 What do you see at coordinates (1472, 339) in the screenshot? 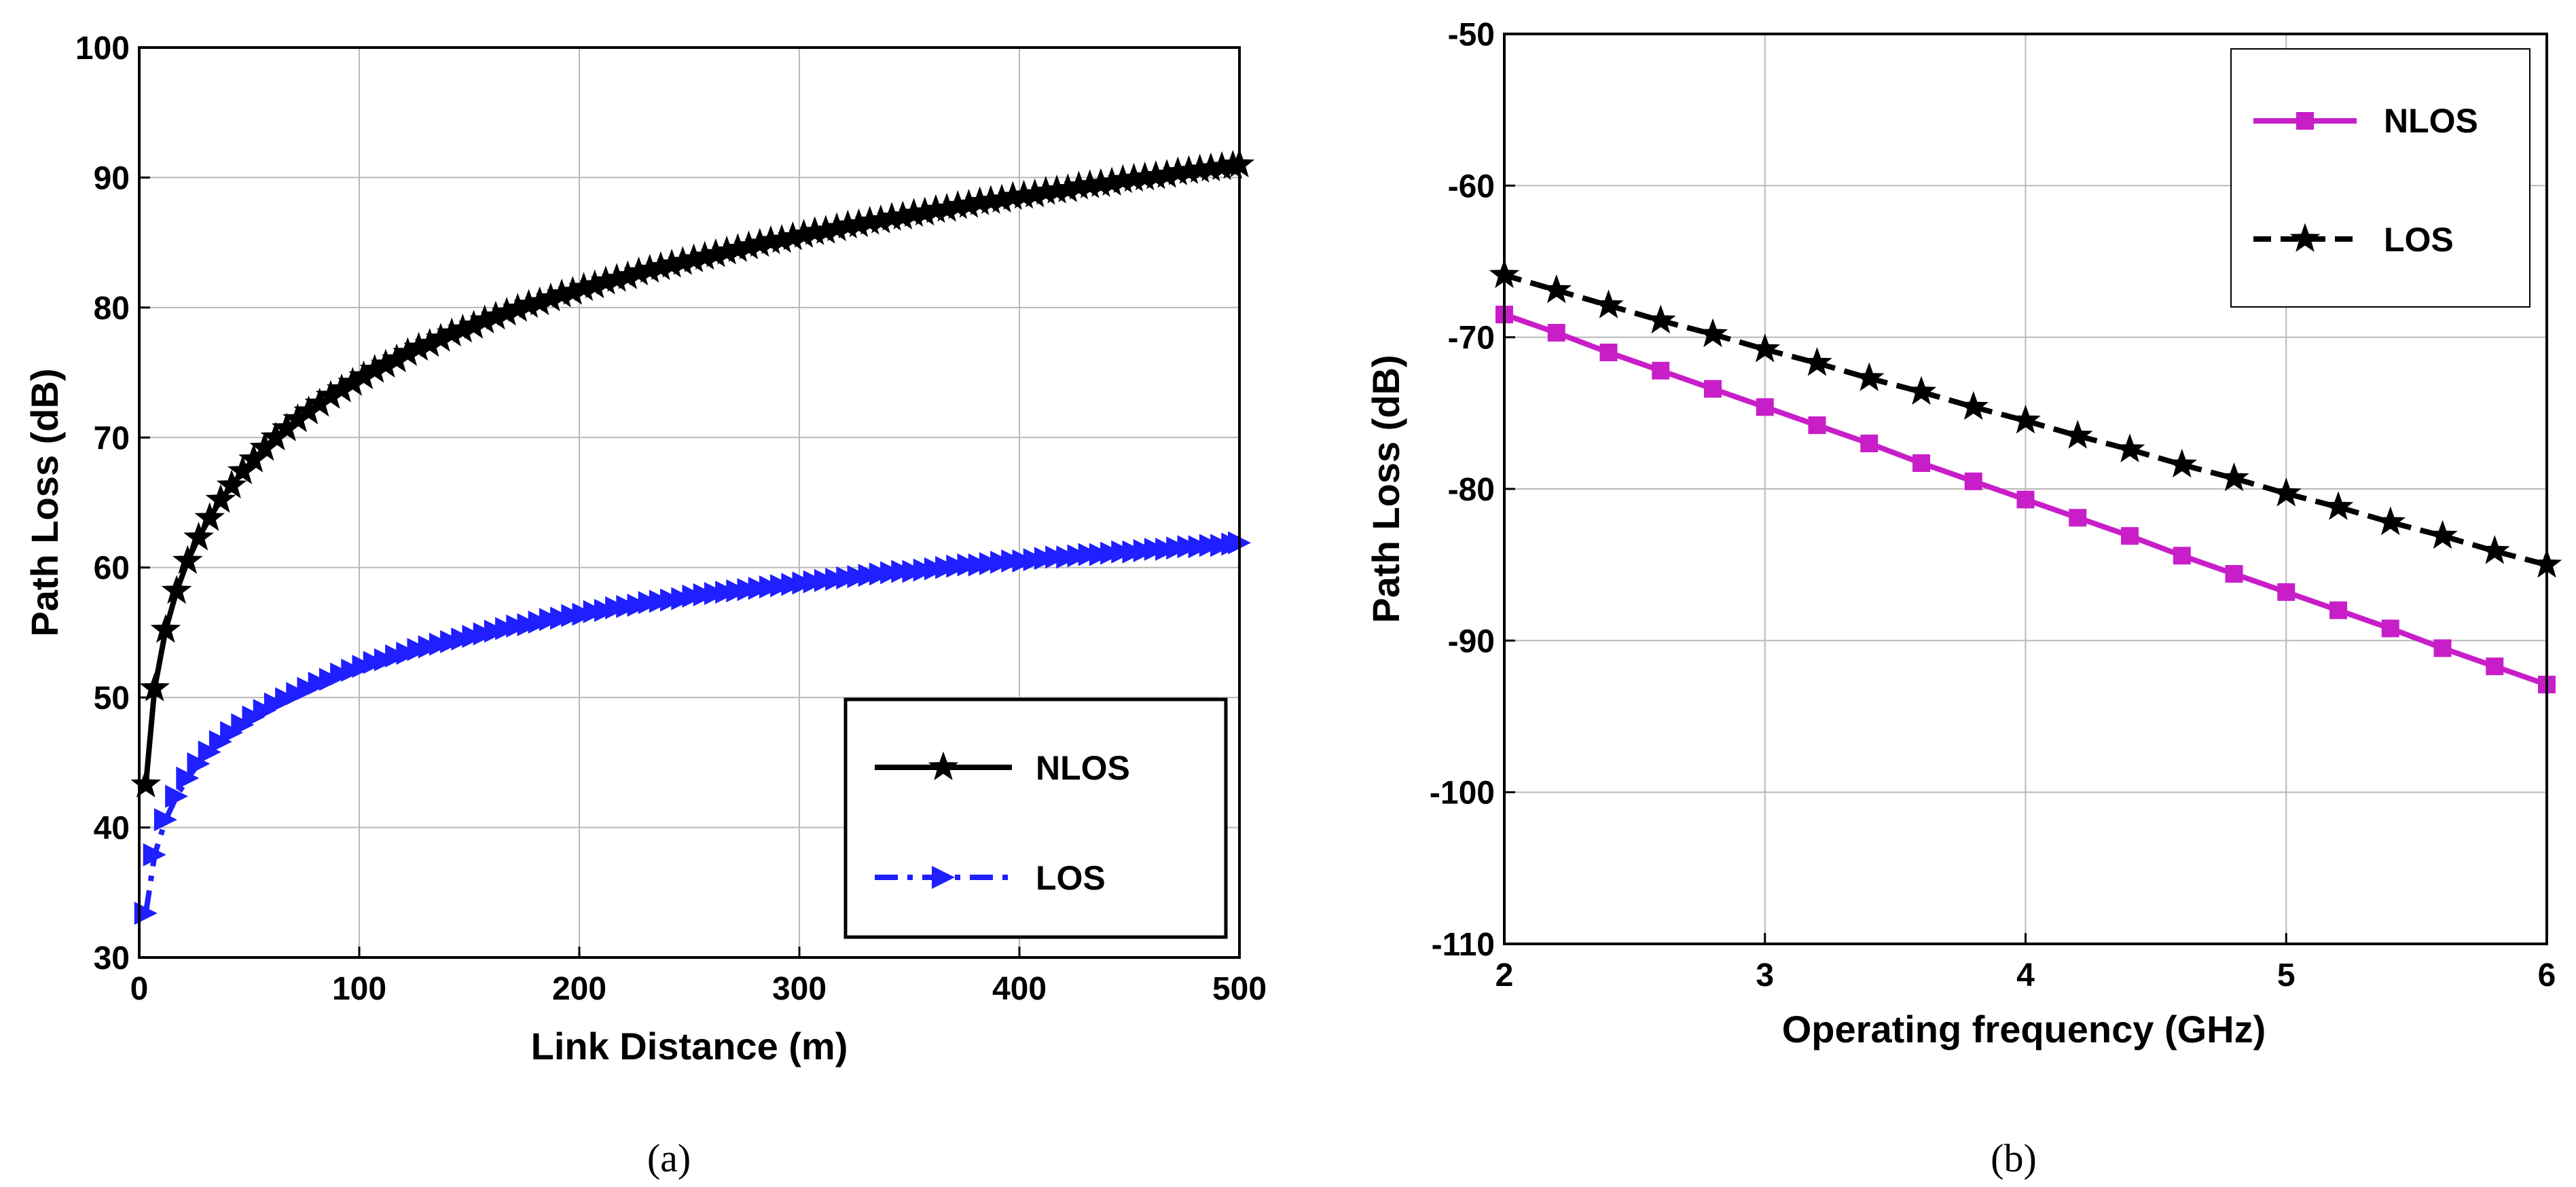
I see `chart-b-ytick-label: -70` at bounding box center [1472, 339].